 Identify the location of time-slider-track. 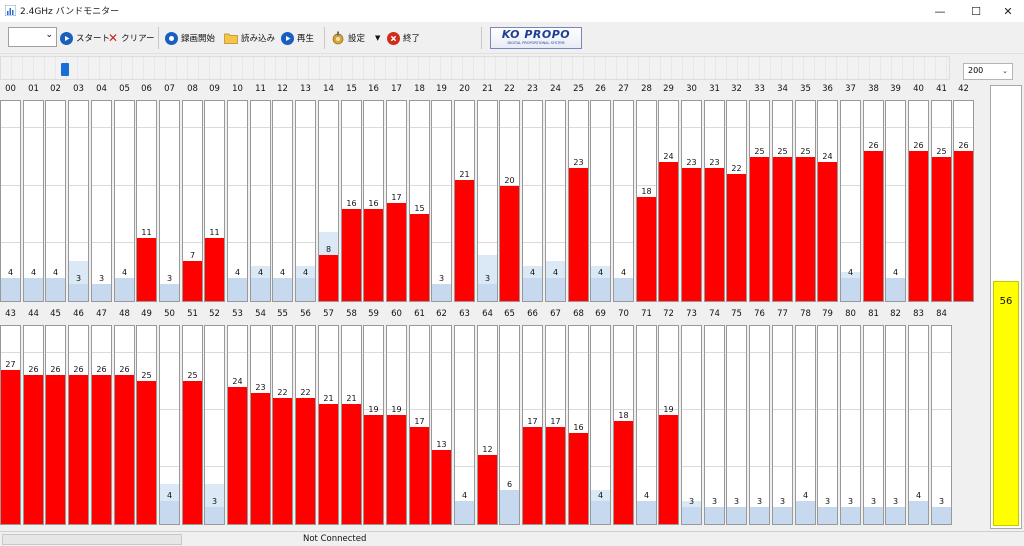
(475, 68).